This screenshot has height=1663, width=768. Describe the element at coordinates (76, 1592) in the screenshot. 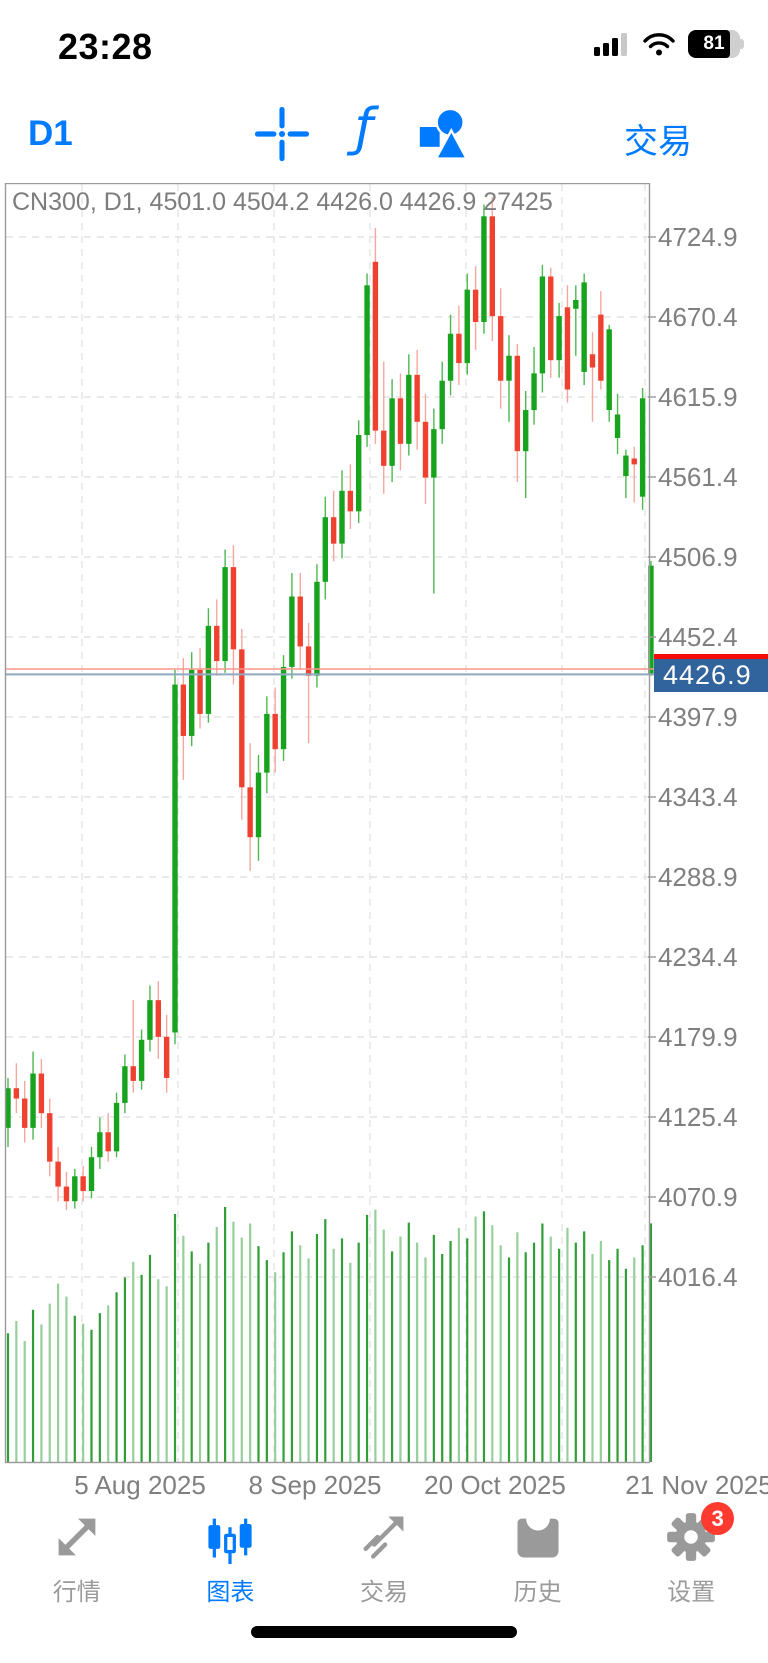

I see `tab-quotes-label: 行情` at that location.